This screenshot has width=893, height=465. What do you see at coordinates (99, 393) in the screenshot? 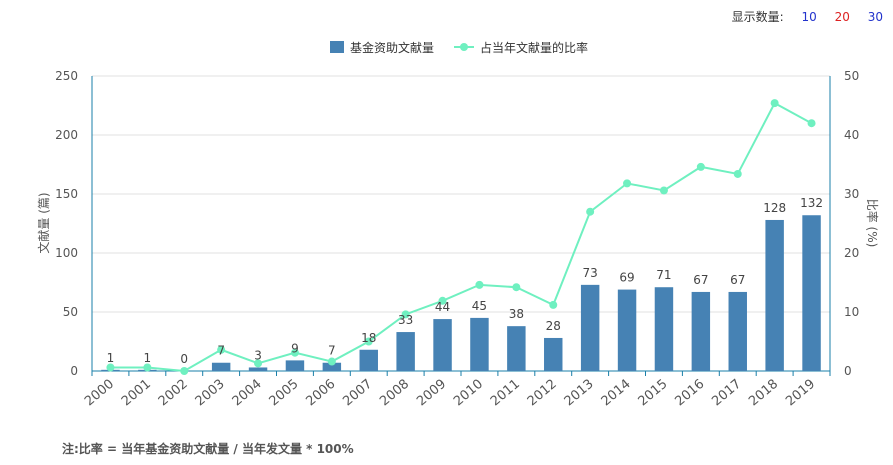
I see `x-tick-label: 2000` at bounding box center [99, 393].